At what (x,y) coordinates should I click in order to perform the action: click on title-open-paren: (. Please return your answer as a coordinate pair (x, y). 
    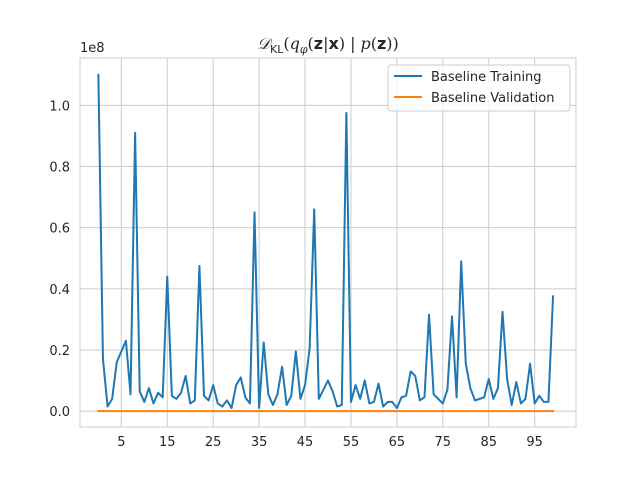
    Looking at the image, I should click on (286, 43).